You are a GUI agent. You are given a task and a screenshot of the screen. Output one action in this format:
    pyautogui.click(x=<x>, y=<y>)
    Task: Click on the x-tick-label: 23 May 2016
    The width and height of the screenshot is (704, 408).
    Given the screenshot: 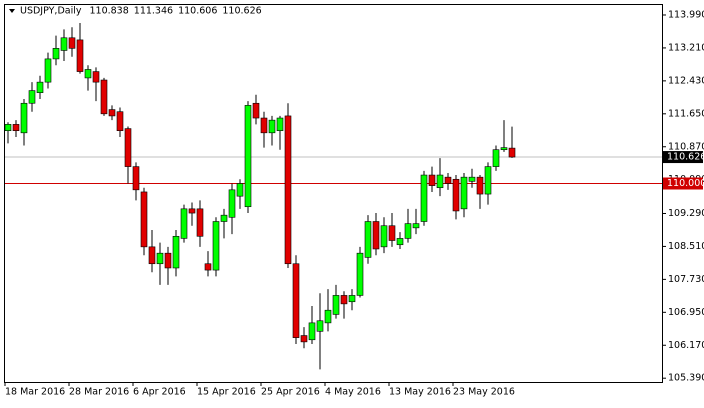 What is the action you would take?
    pyautogui.click(x=484, y=392)
    